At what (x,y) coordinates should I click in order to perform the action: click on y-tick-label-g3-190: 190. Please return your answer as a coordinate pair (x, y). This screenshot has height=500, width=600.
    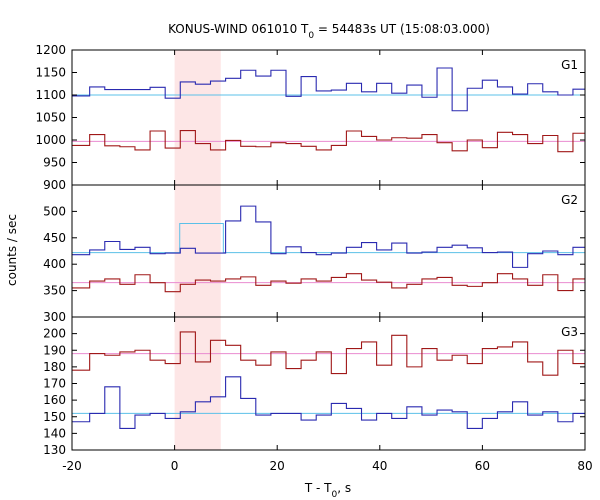
    Looking at the image, I should click on (54, 350).